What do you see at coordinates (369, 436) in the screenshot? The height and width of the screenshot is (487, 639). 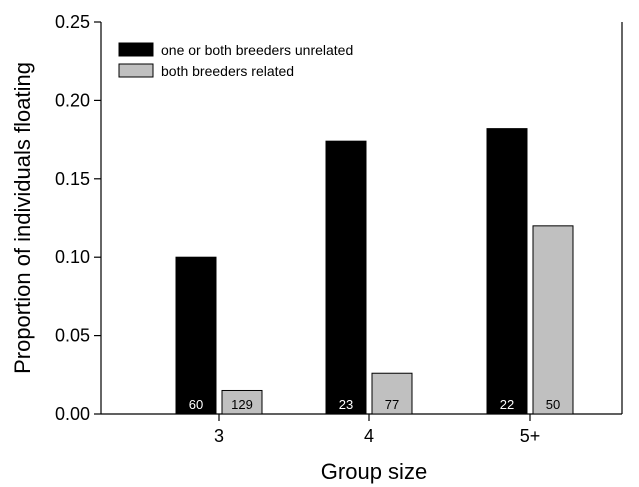 I see `x-tick-label: 4` at bounding box center [369, 436].